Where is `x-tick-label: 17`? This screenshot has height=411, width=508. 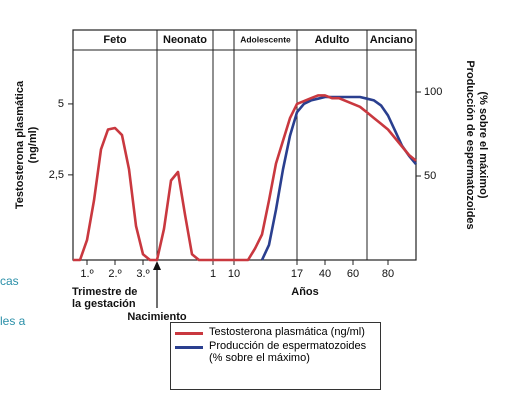
x-tick-label: 17 is located at coordinates (297, 274).